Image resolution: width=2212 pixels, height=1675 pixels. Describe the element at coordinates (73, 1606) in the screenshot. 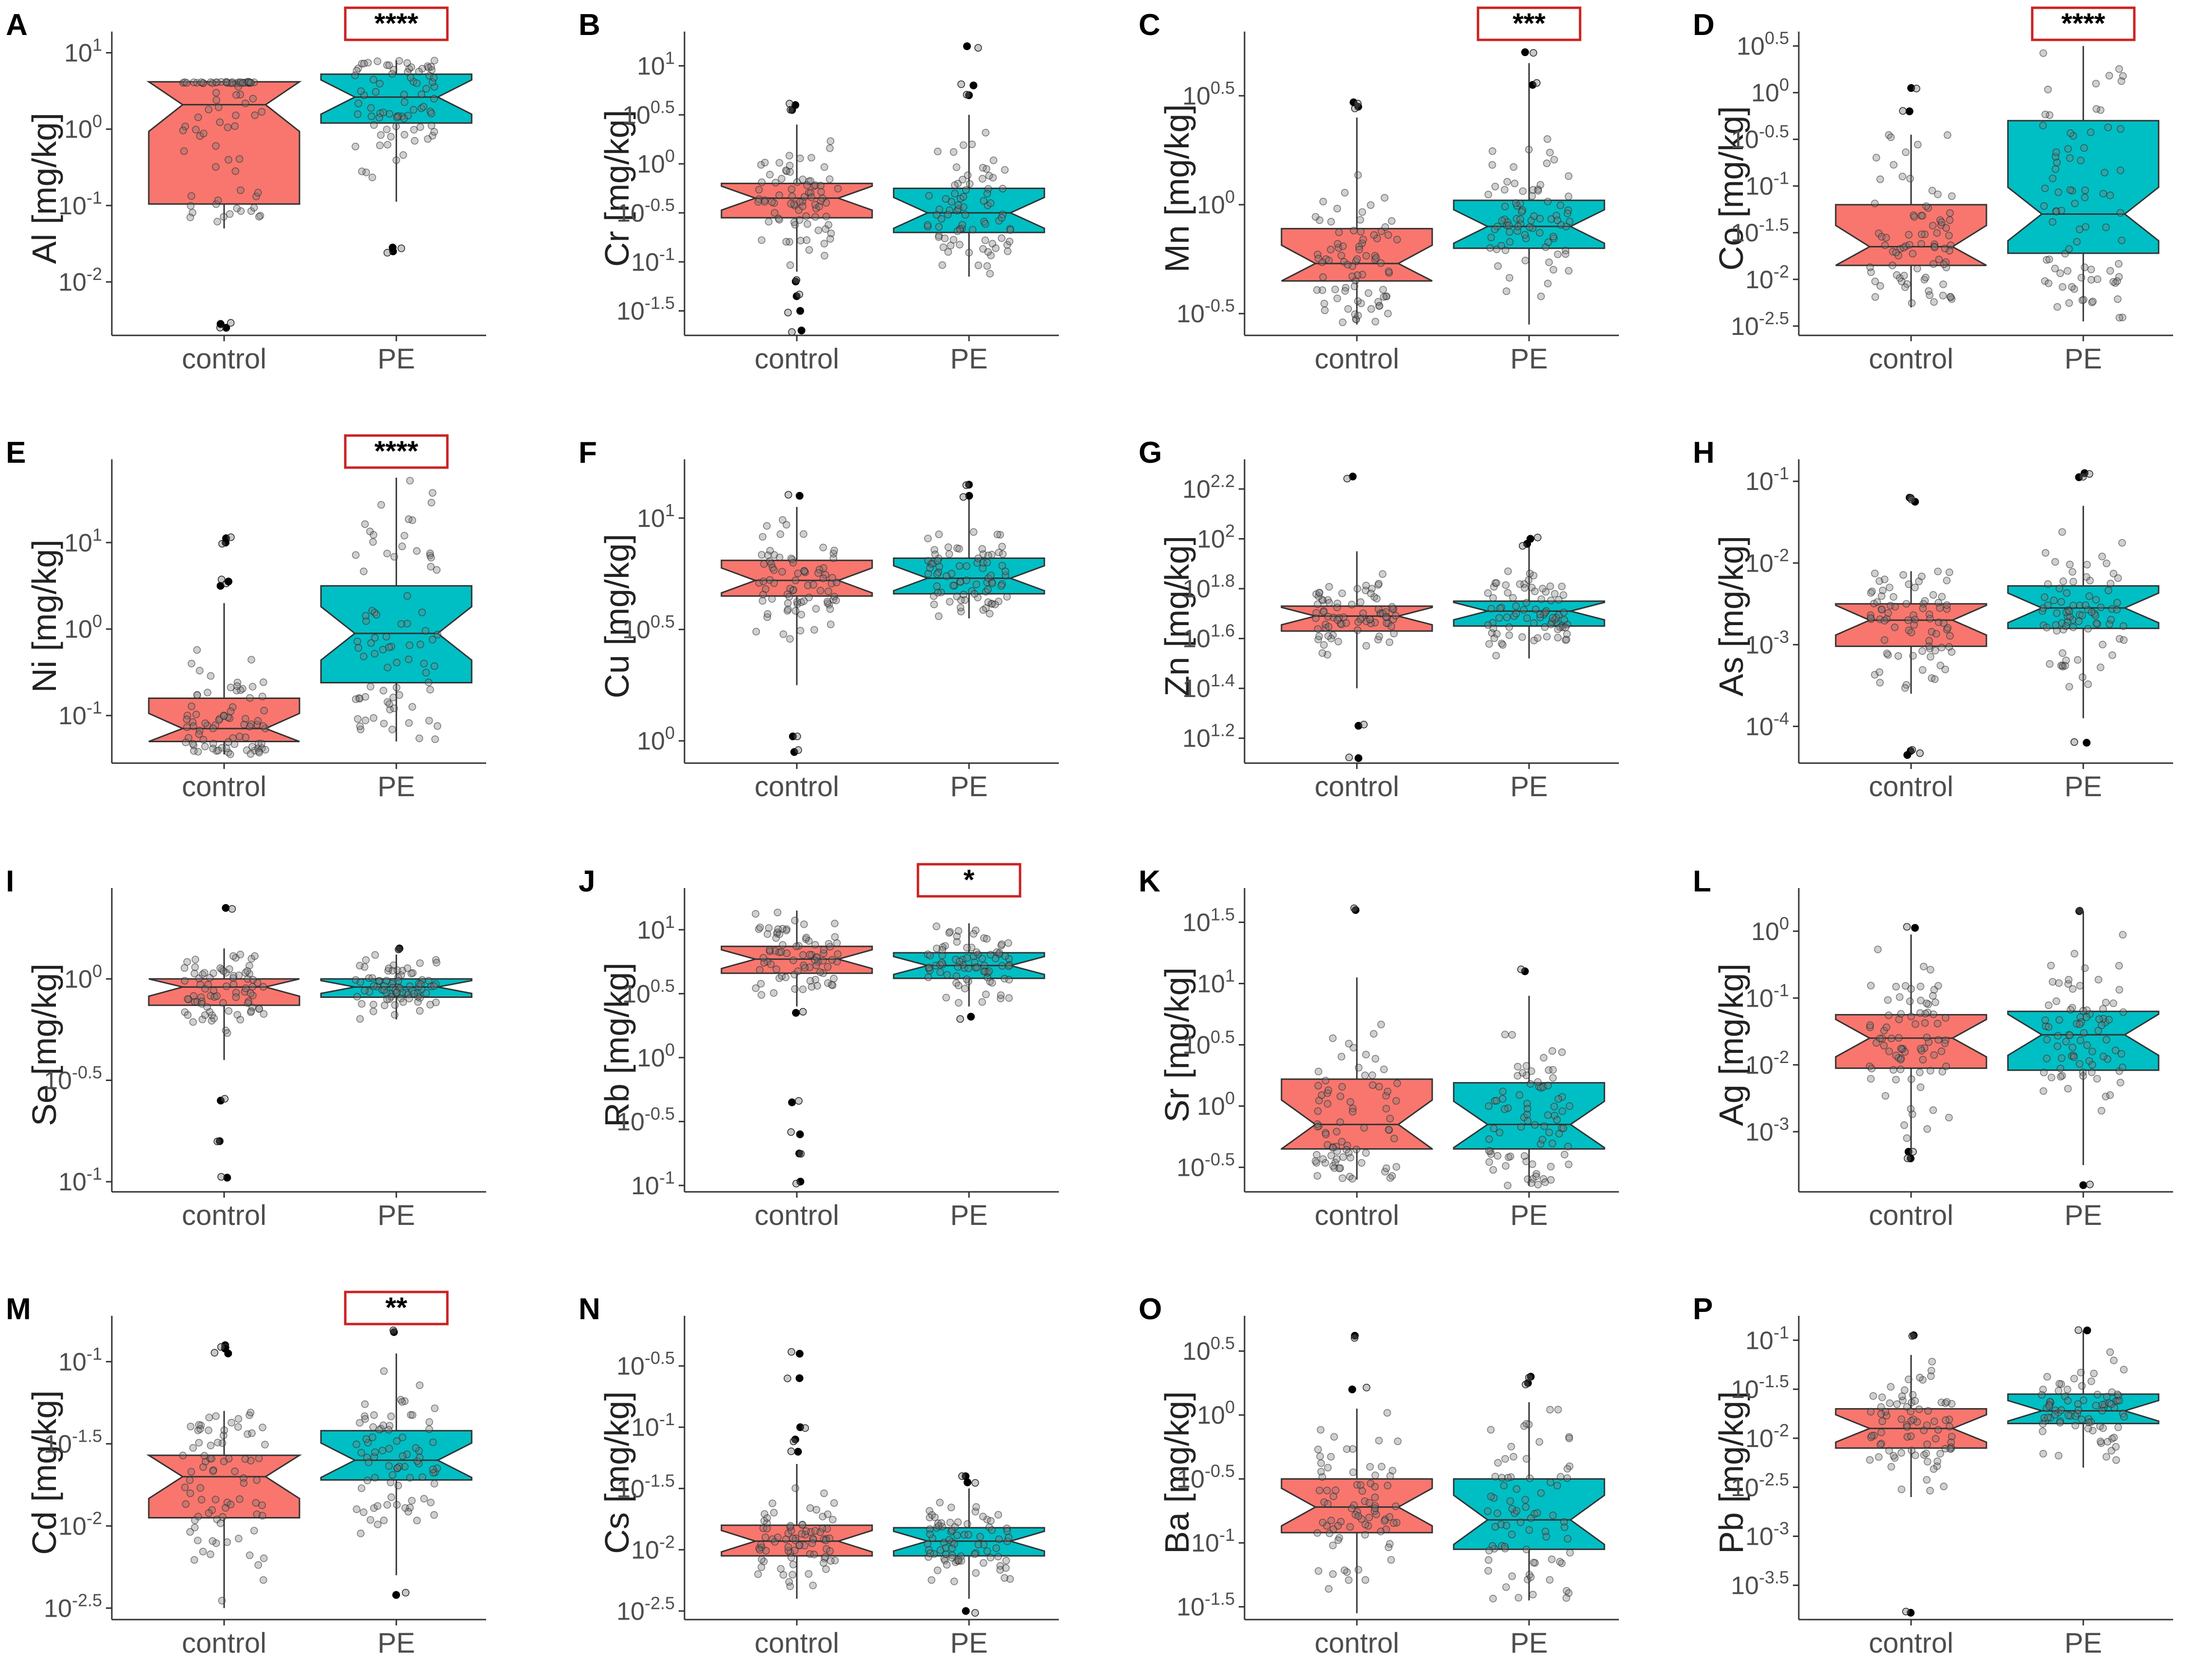

I see `y-tick-label: 10-2.5` at that location.